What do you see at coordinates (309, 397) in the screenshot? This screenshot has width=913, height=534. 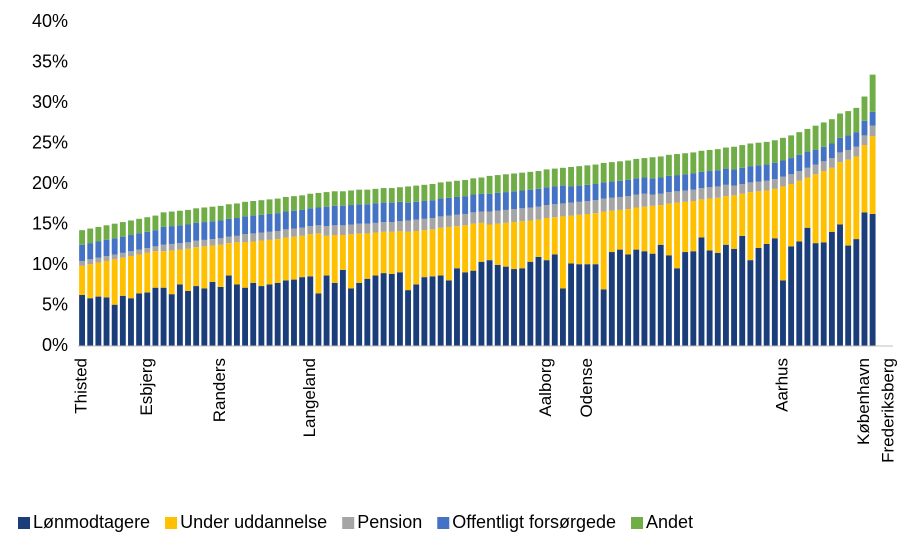 I see `x-tick-label: Langeland` at bounding box center [309, 397].